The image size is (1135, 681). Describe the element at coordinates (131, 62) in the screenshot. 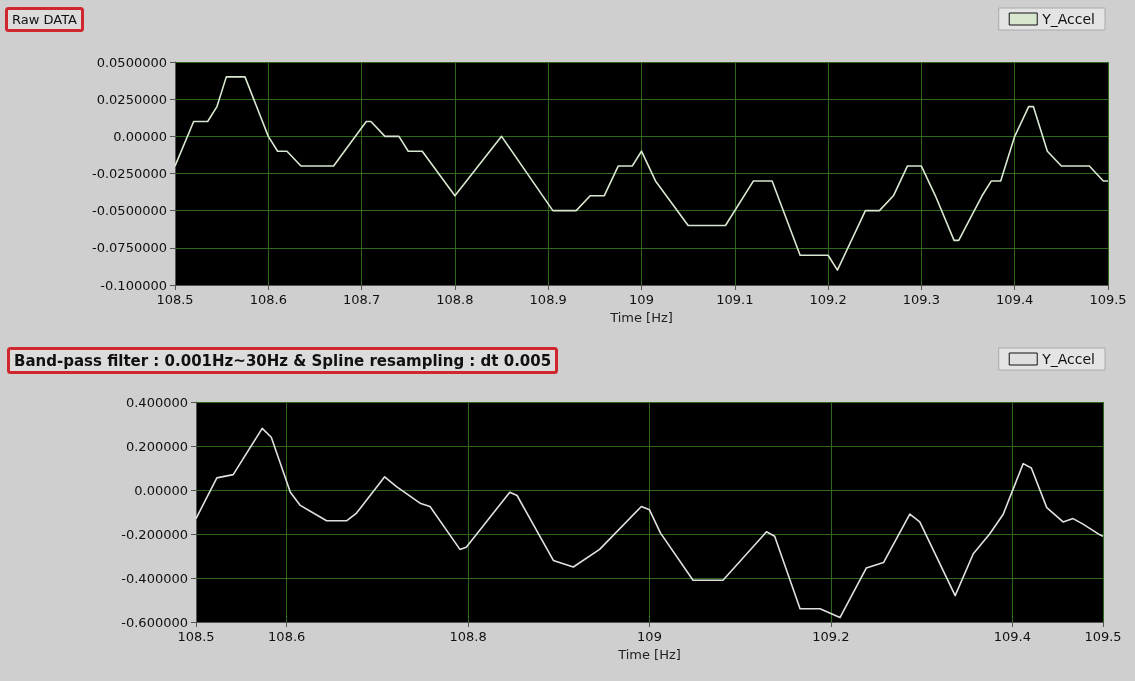

I see `y-tick-label: 0.0500000` at that location.